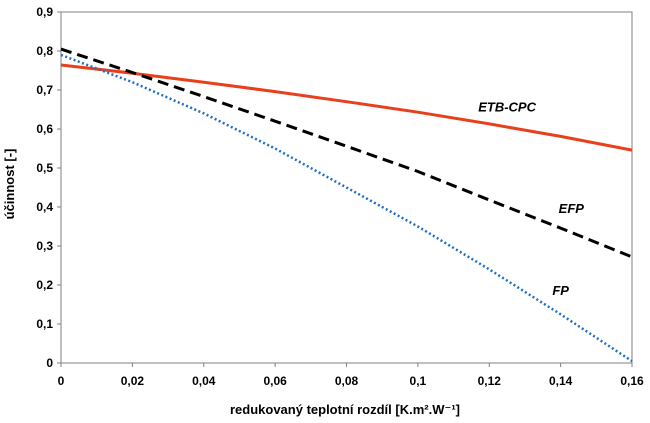 This screenshot has width=650, height=423. I want to click on y-tick-label: 0,2, so click(44, 285).